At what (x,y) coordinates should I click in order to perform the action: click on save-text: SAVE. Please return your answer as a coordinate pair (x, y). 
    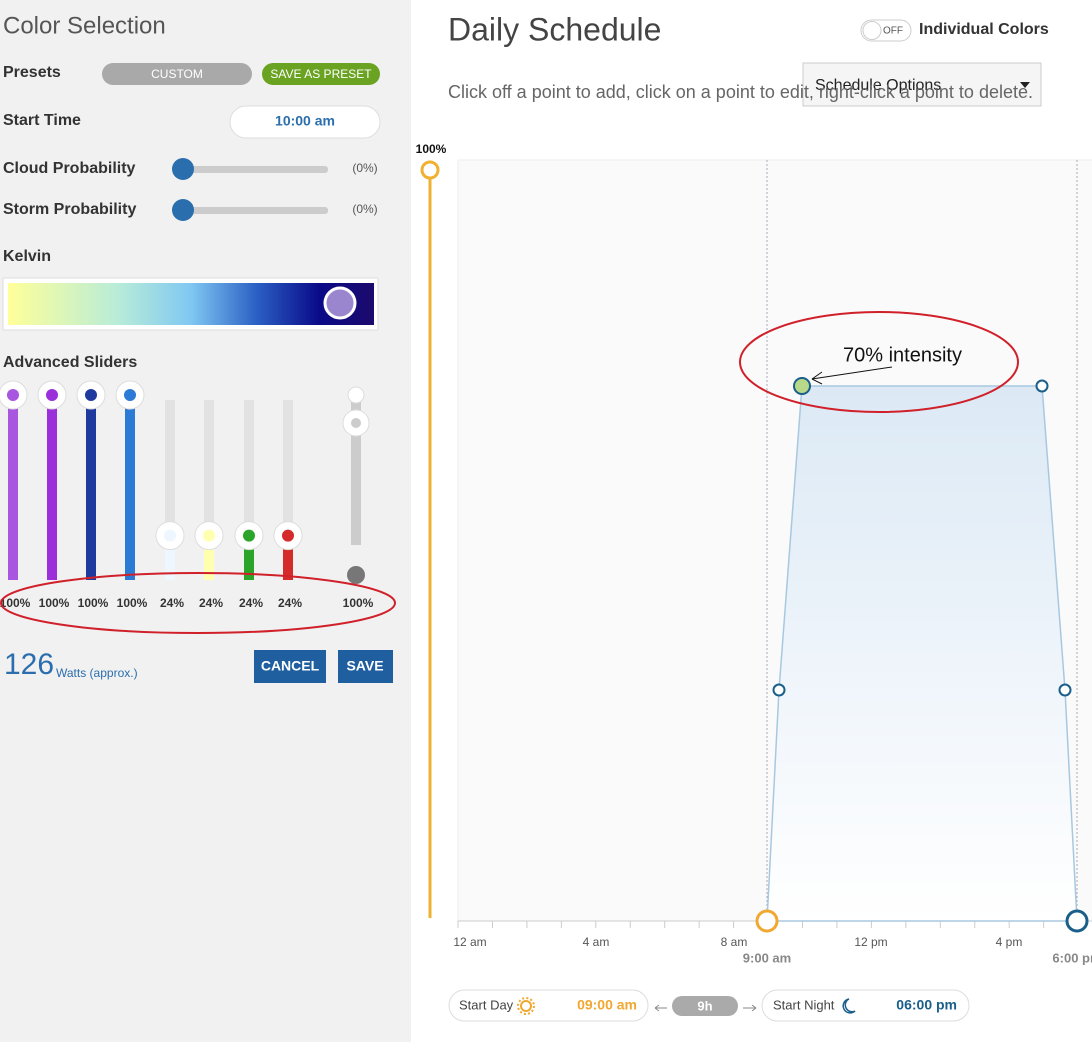
    Looking at the image, I should click on (364, 666).